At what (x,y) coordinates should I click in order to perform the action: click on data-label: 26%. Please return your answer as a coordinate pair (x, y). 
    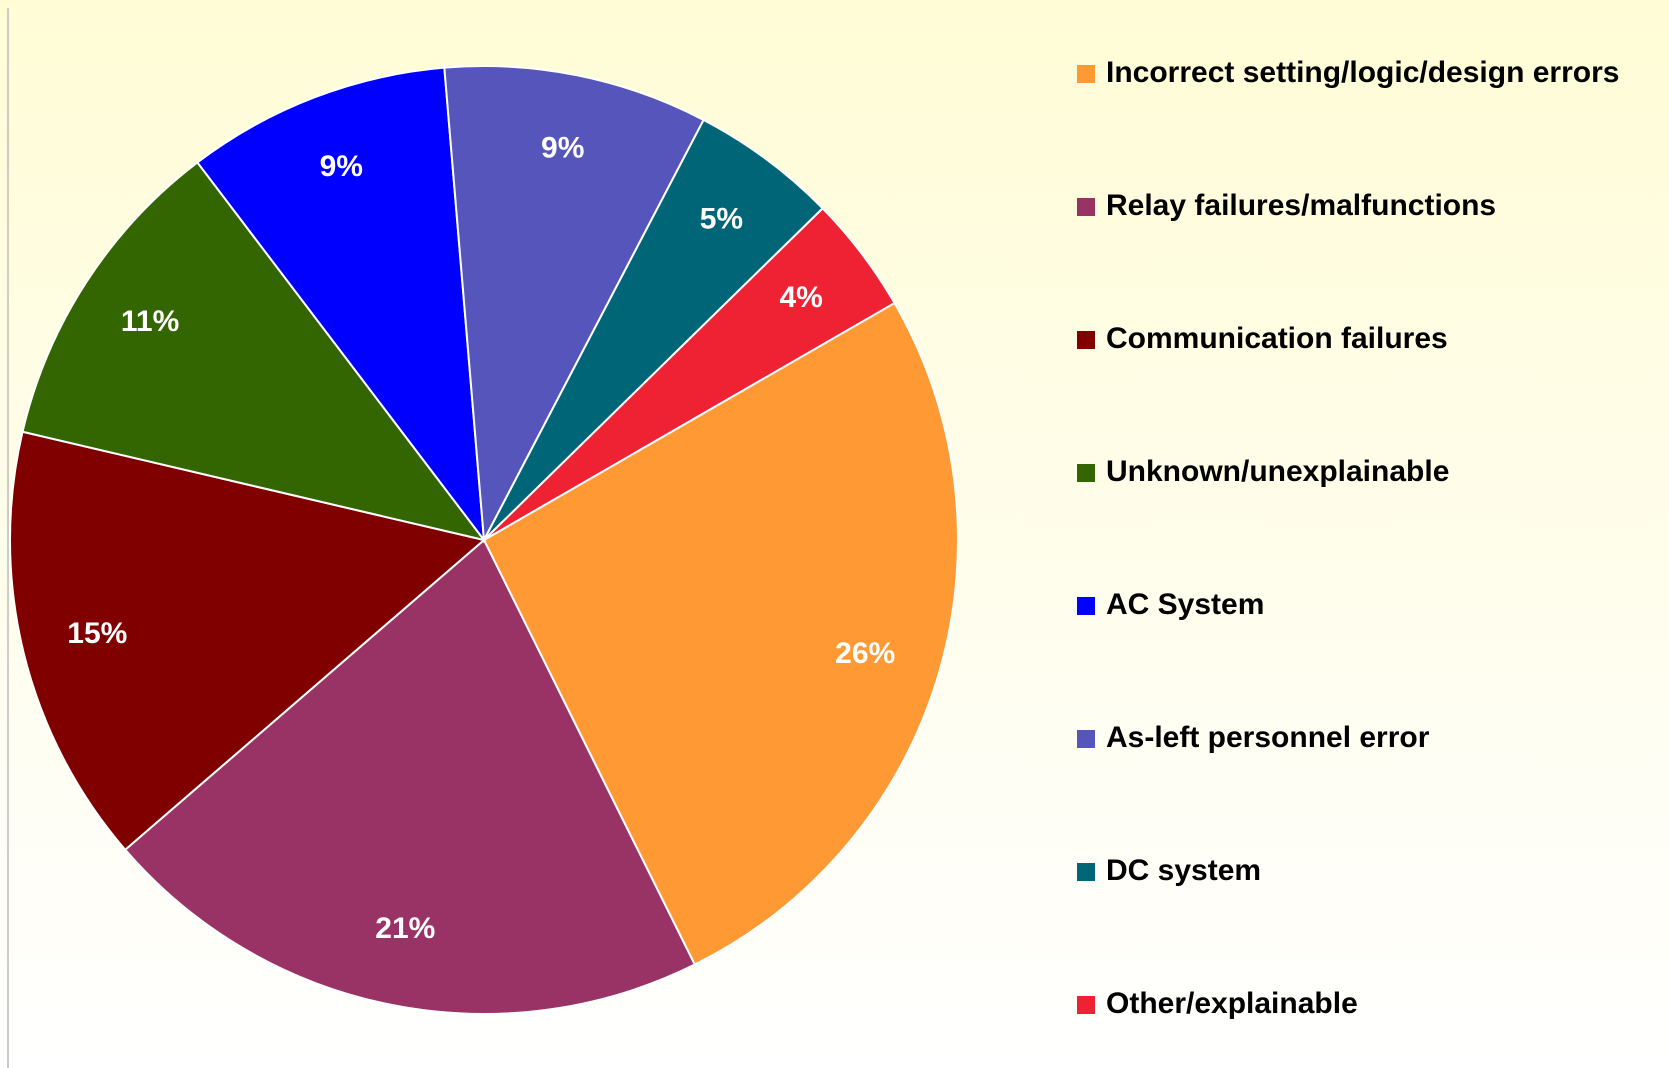
    Looking at the image, I should click on (865, 653).